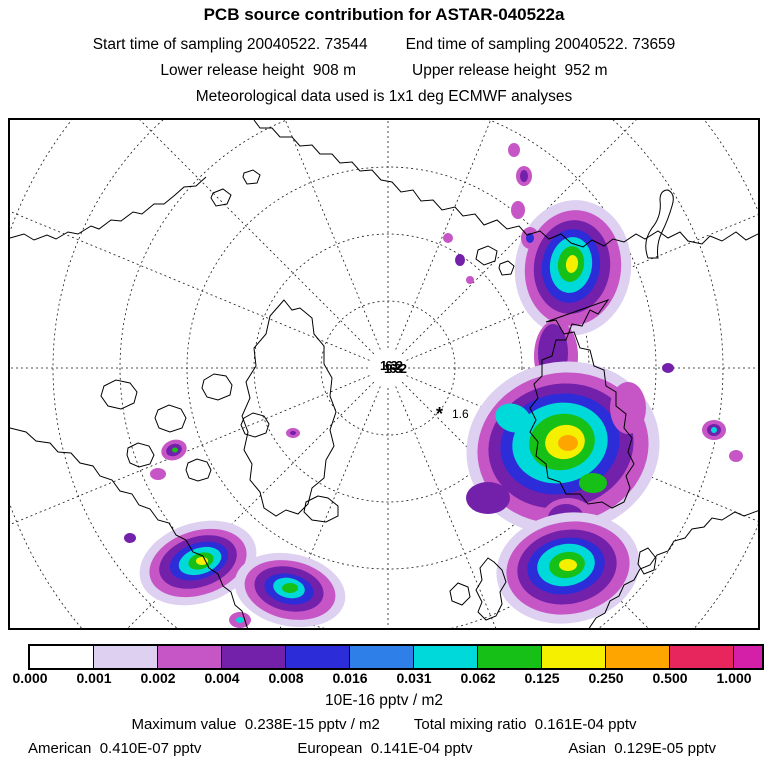 Image resolution: width=768 pixels, height=768 pixels. What do you see at coordinates (289, 408) in the screenshot?
I see `coast-greenland` at bounding box center [289, 408].